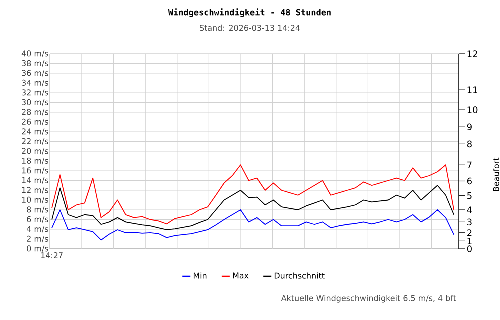  What do you see at coordinates (469, 210) in the screenshot?
I see `text: 4` at bounding box center [469, 210].